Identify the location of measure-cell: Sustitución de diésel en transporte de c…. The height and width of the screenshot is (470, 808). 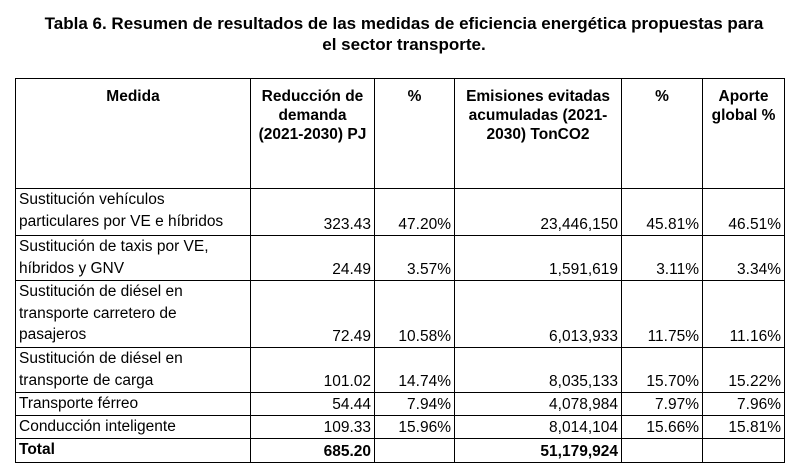
(133, 370).